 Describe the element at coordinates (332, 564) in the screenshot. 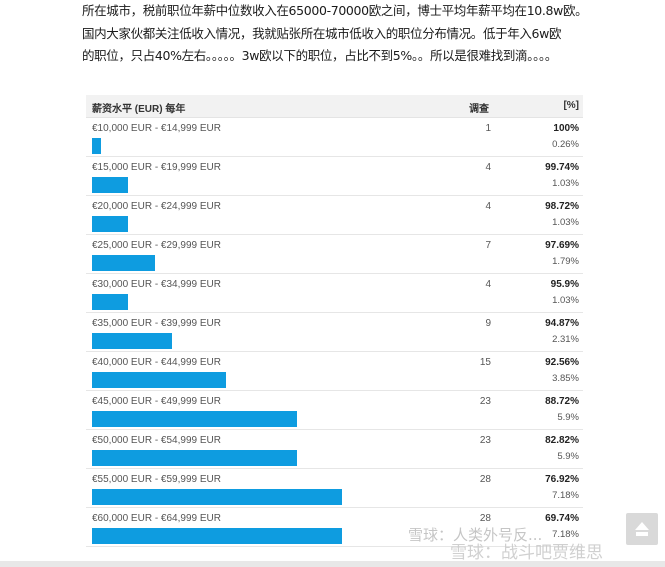

I see `footer-divider` at that location.